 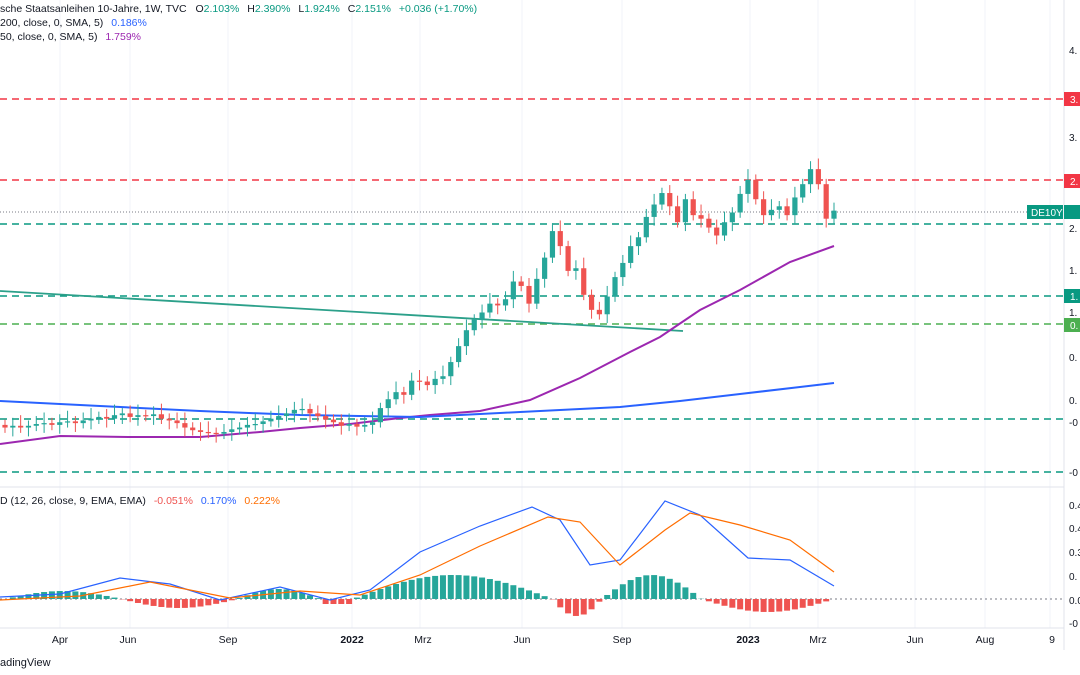 I want to click on price-tag-red-mid, so click(x=1072, y=181).